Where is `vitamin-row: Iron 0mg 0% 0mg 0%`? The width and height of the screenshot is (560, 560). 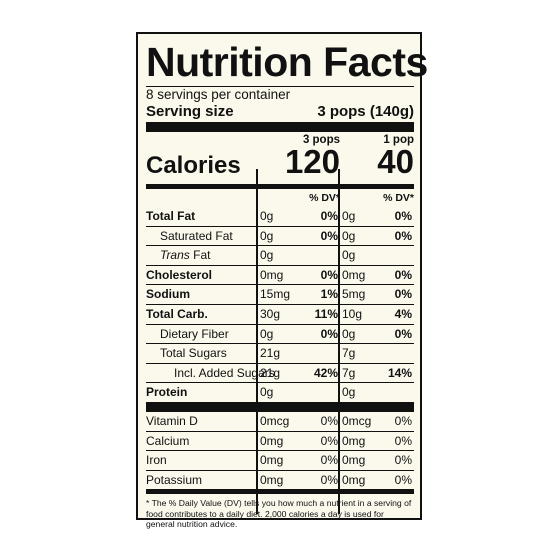 vitamin-row: Iron 0mg 0% 0mg 0% is located at coordinates (280, 460).